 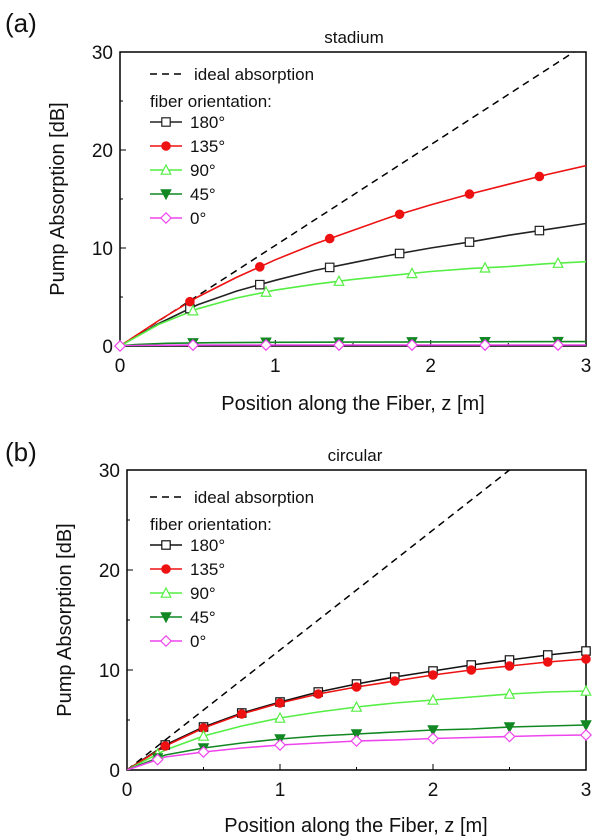 I want to click on legend-label-ideal: ideal absorption, so click(x=254, y=497).